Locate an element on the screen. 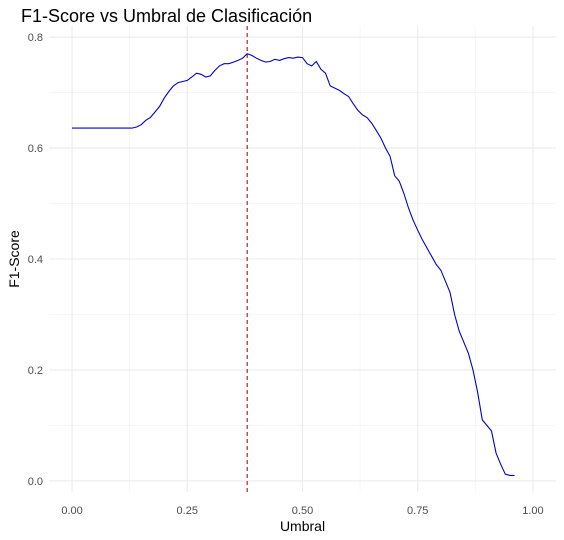 Image resolution: width=564 pixels, height=540 pixels. y-tick-label: 0.4 is located at coordinates (35, 260).